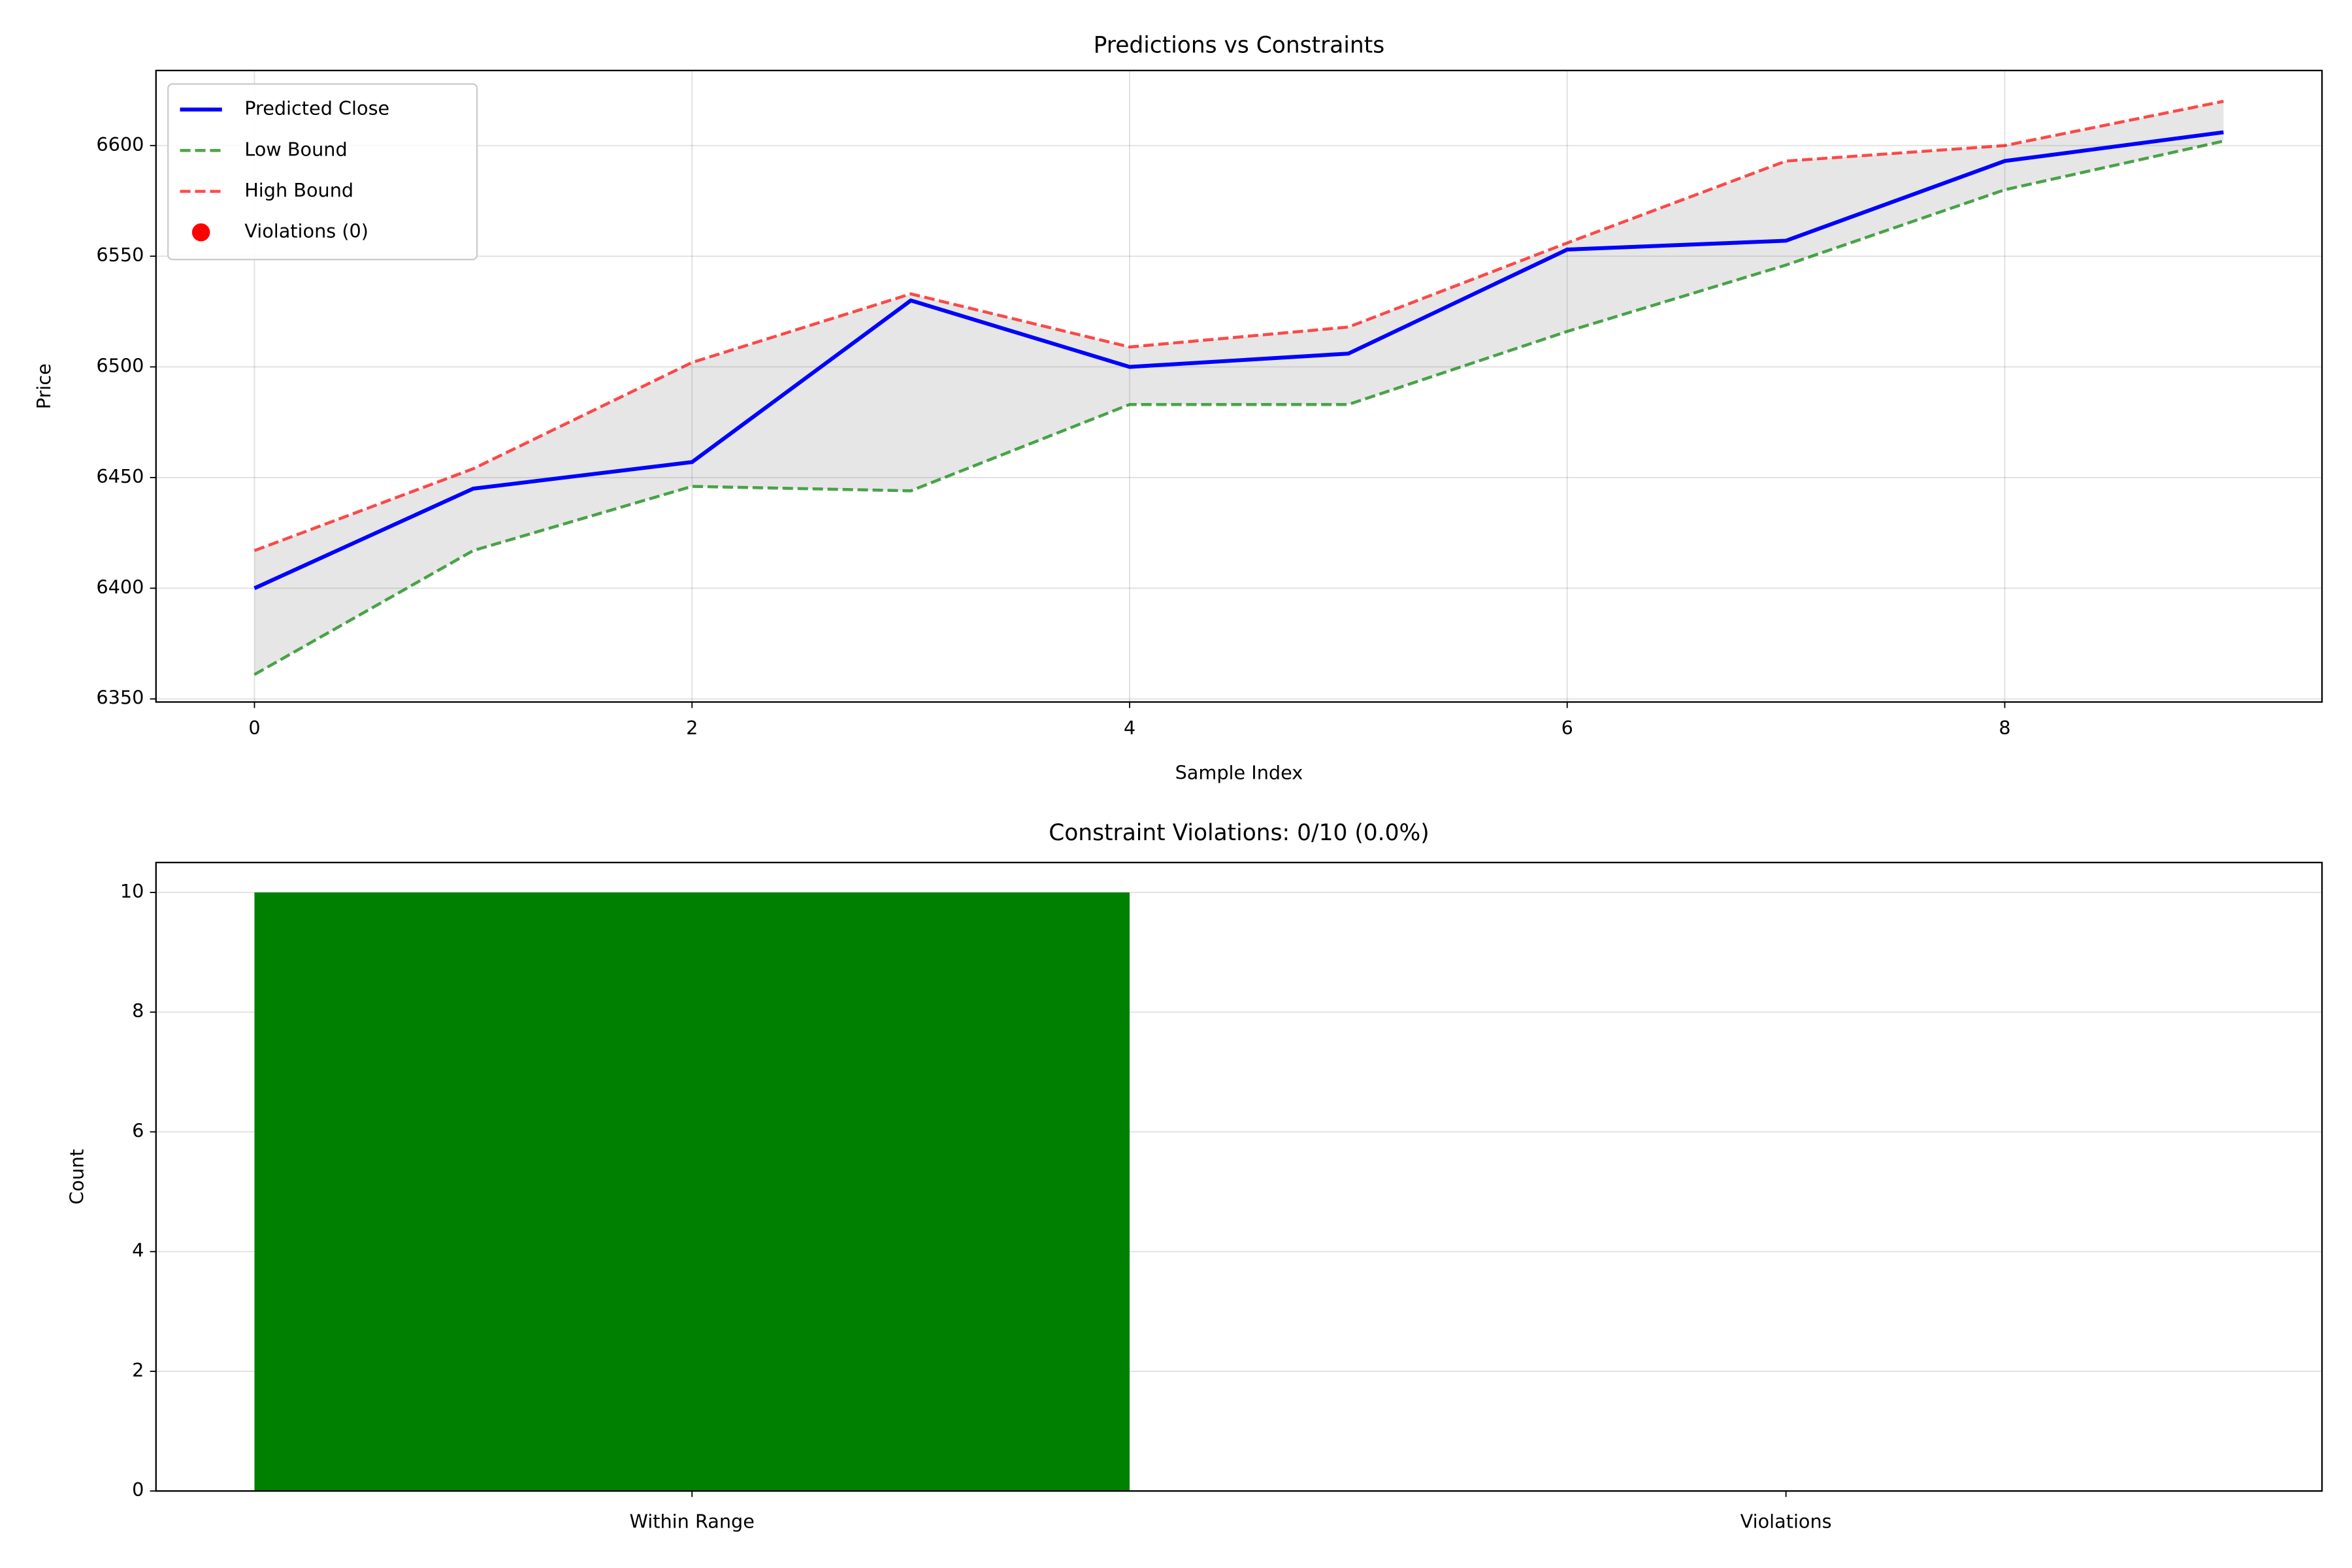 This screenshot has height=1568, width=2352. Describe the element at coordinates (138, 1011) in the screenshot. I see `y-tick-label: 8` at that location.